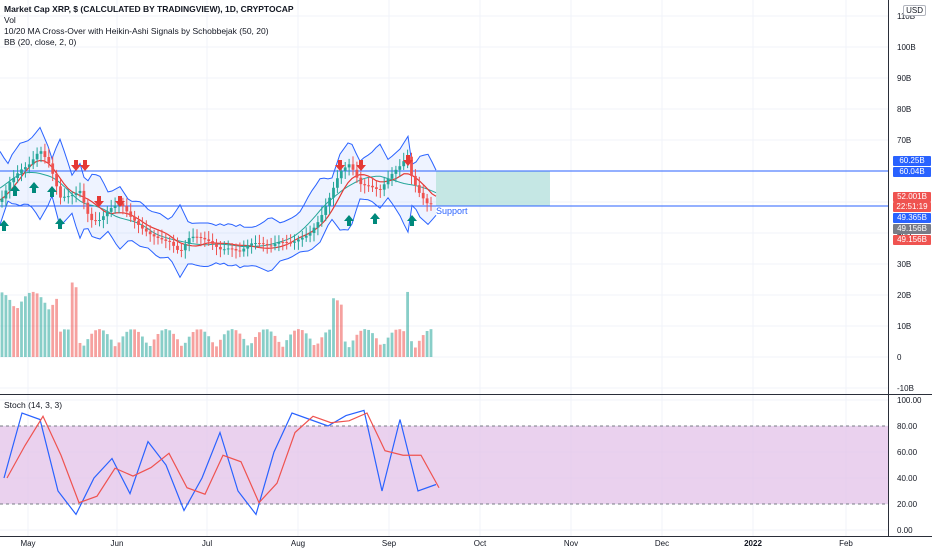  Describe the element at coordinates (846, 543) in the screenshot. I see `x-tick-label: Feb` at that location.